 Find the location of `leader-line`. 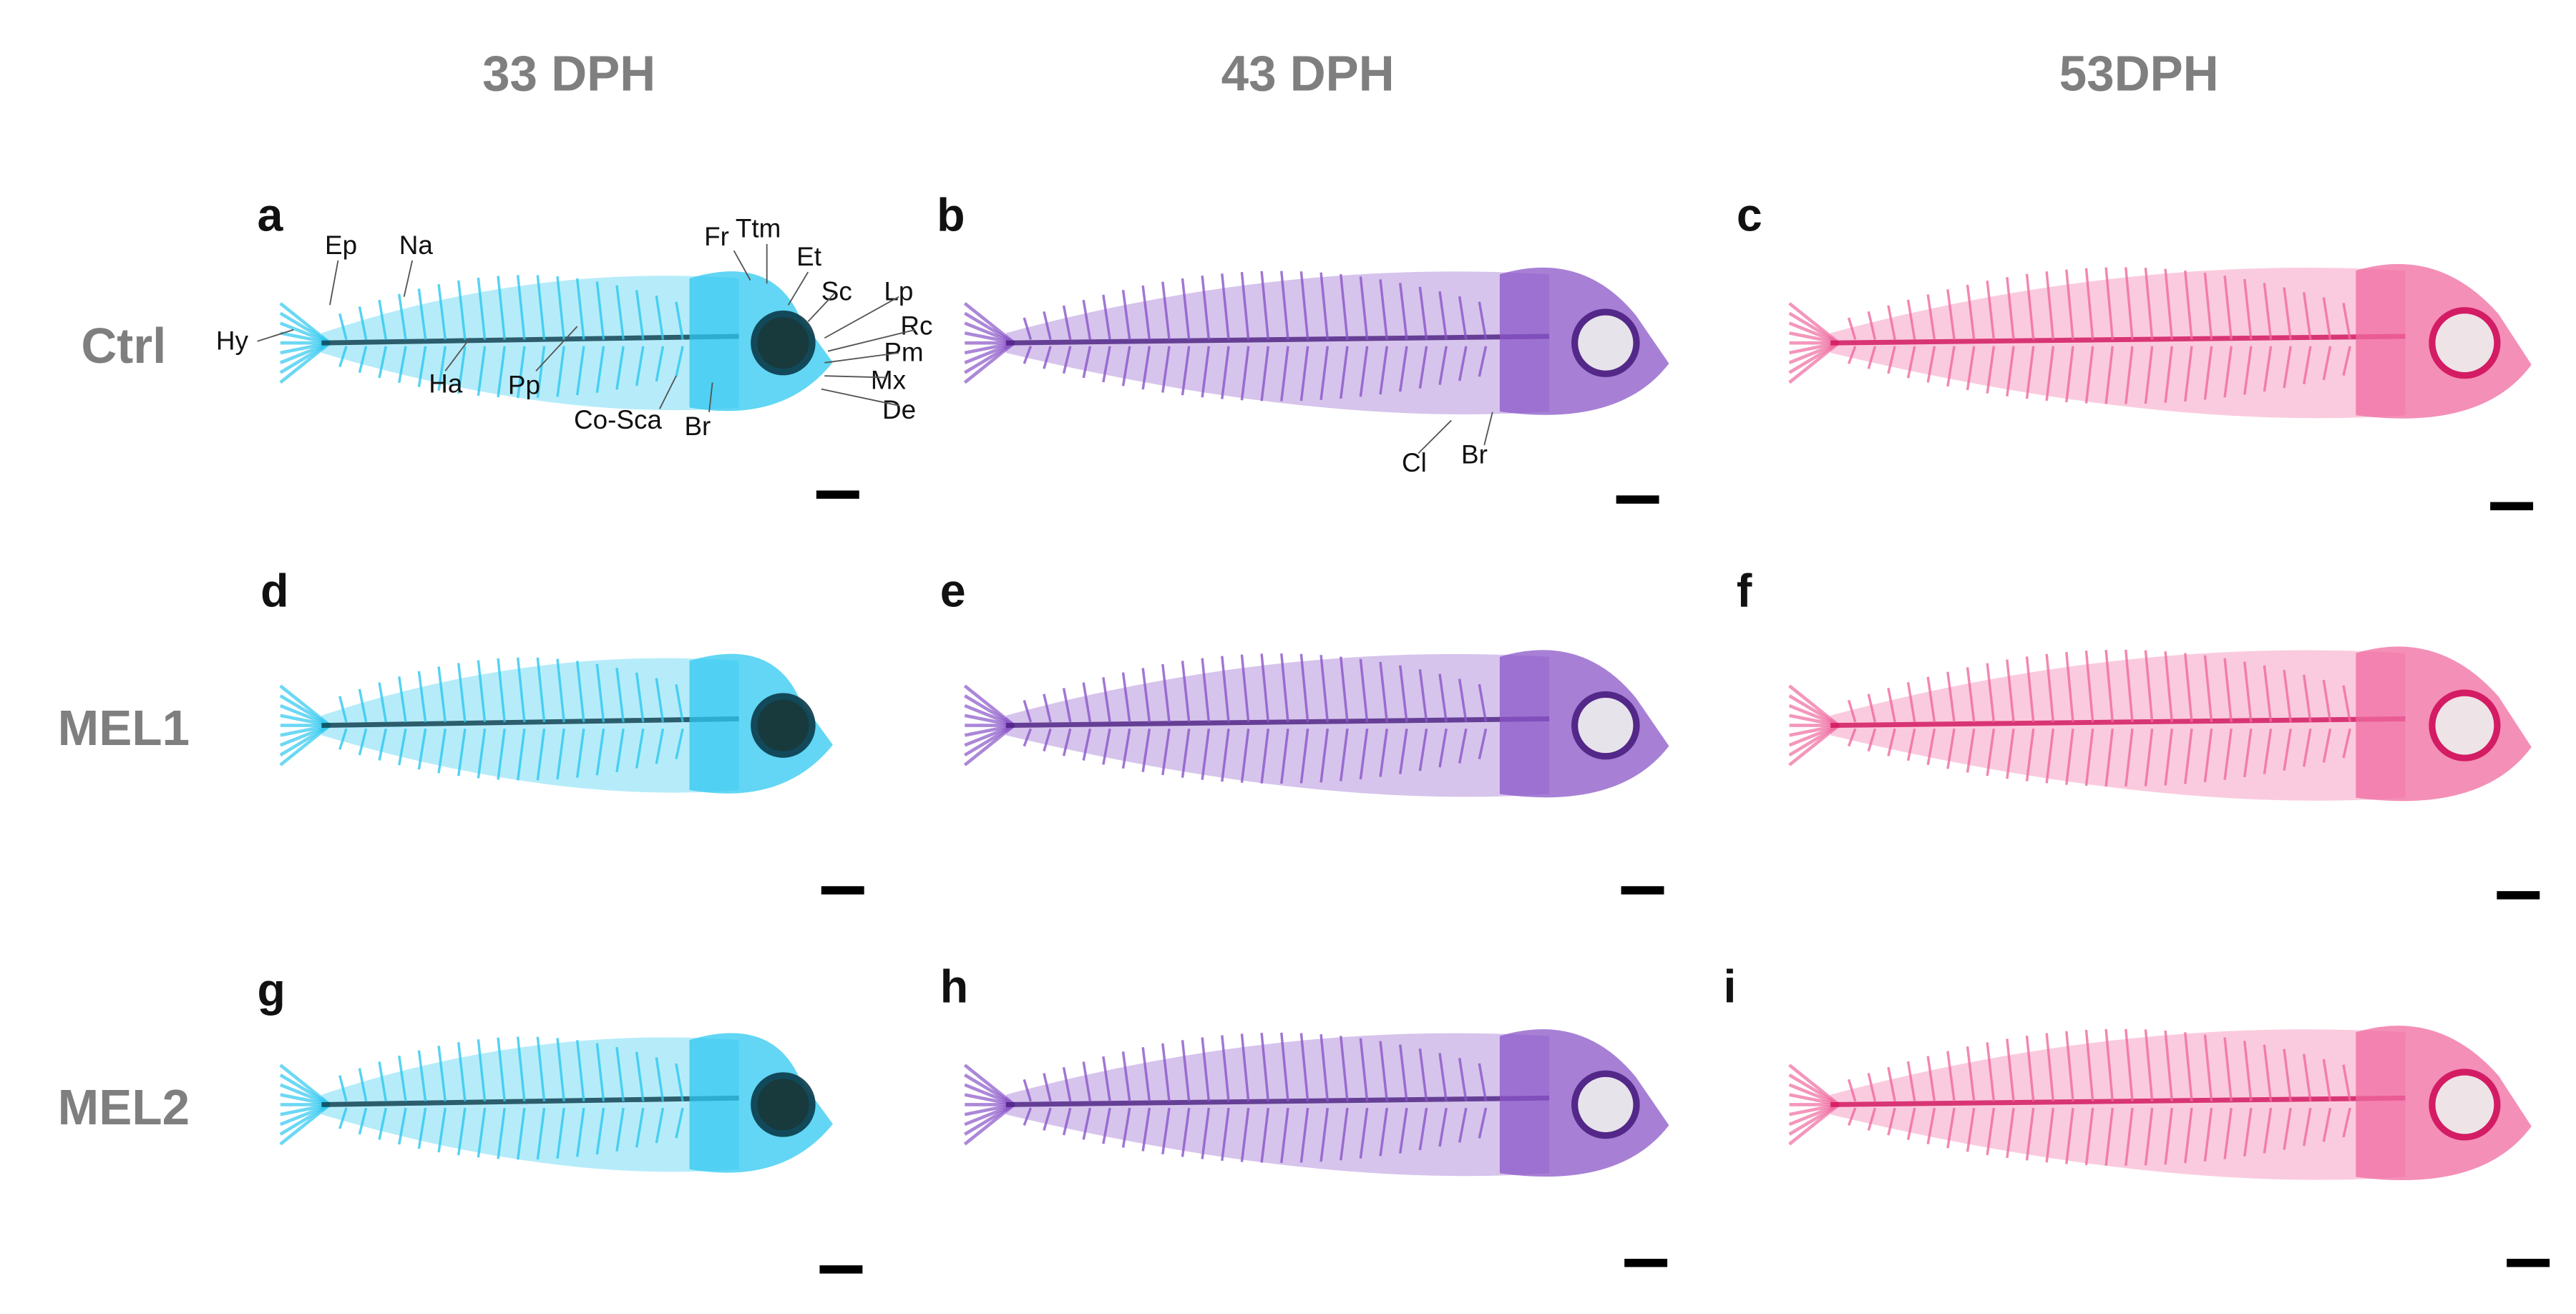

leader-line is located at coordinates (860, 398).